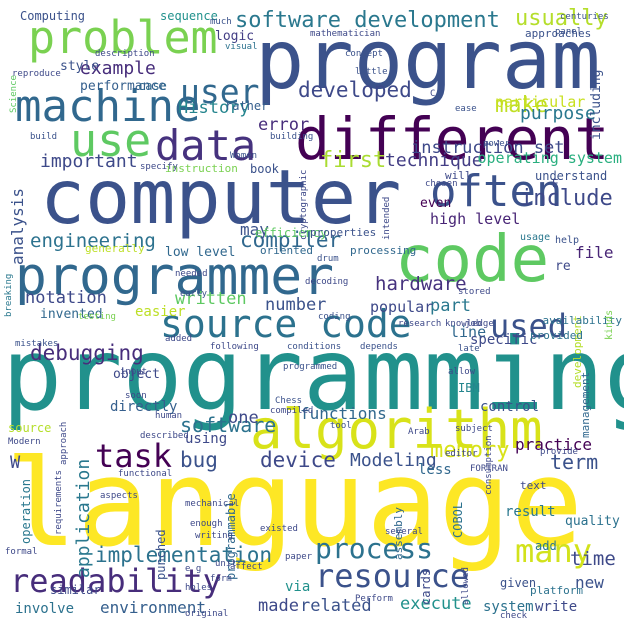 The image size is (624, 630). I want to click on word-modeling: Modeling, so click(393, 460).